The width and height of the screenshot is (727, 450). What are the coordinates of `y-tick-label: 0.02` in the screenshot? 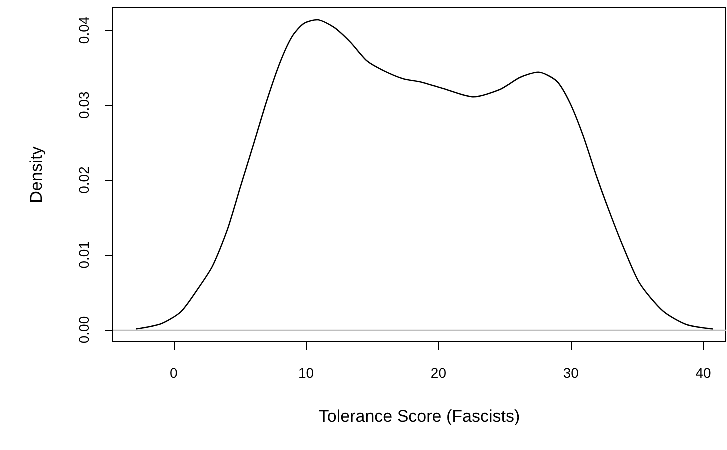 It's located at (84, 180).